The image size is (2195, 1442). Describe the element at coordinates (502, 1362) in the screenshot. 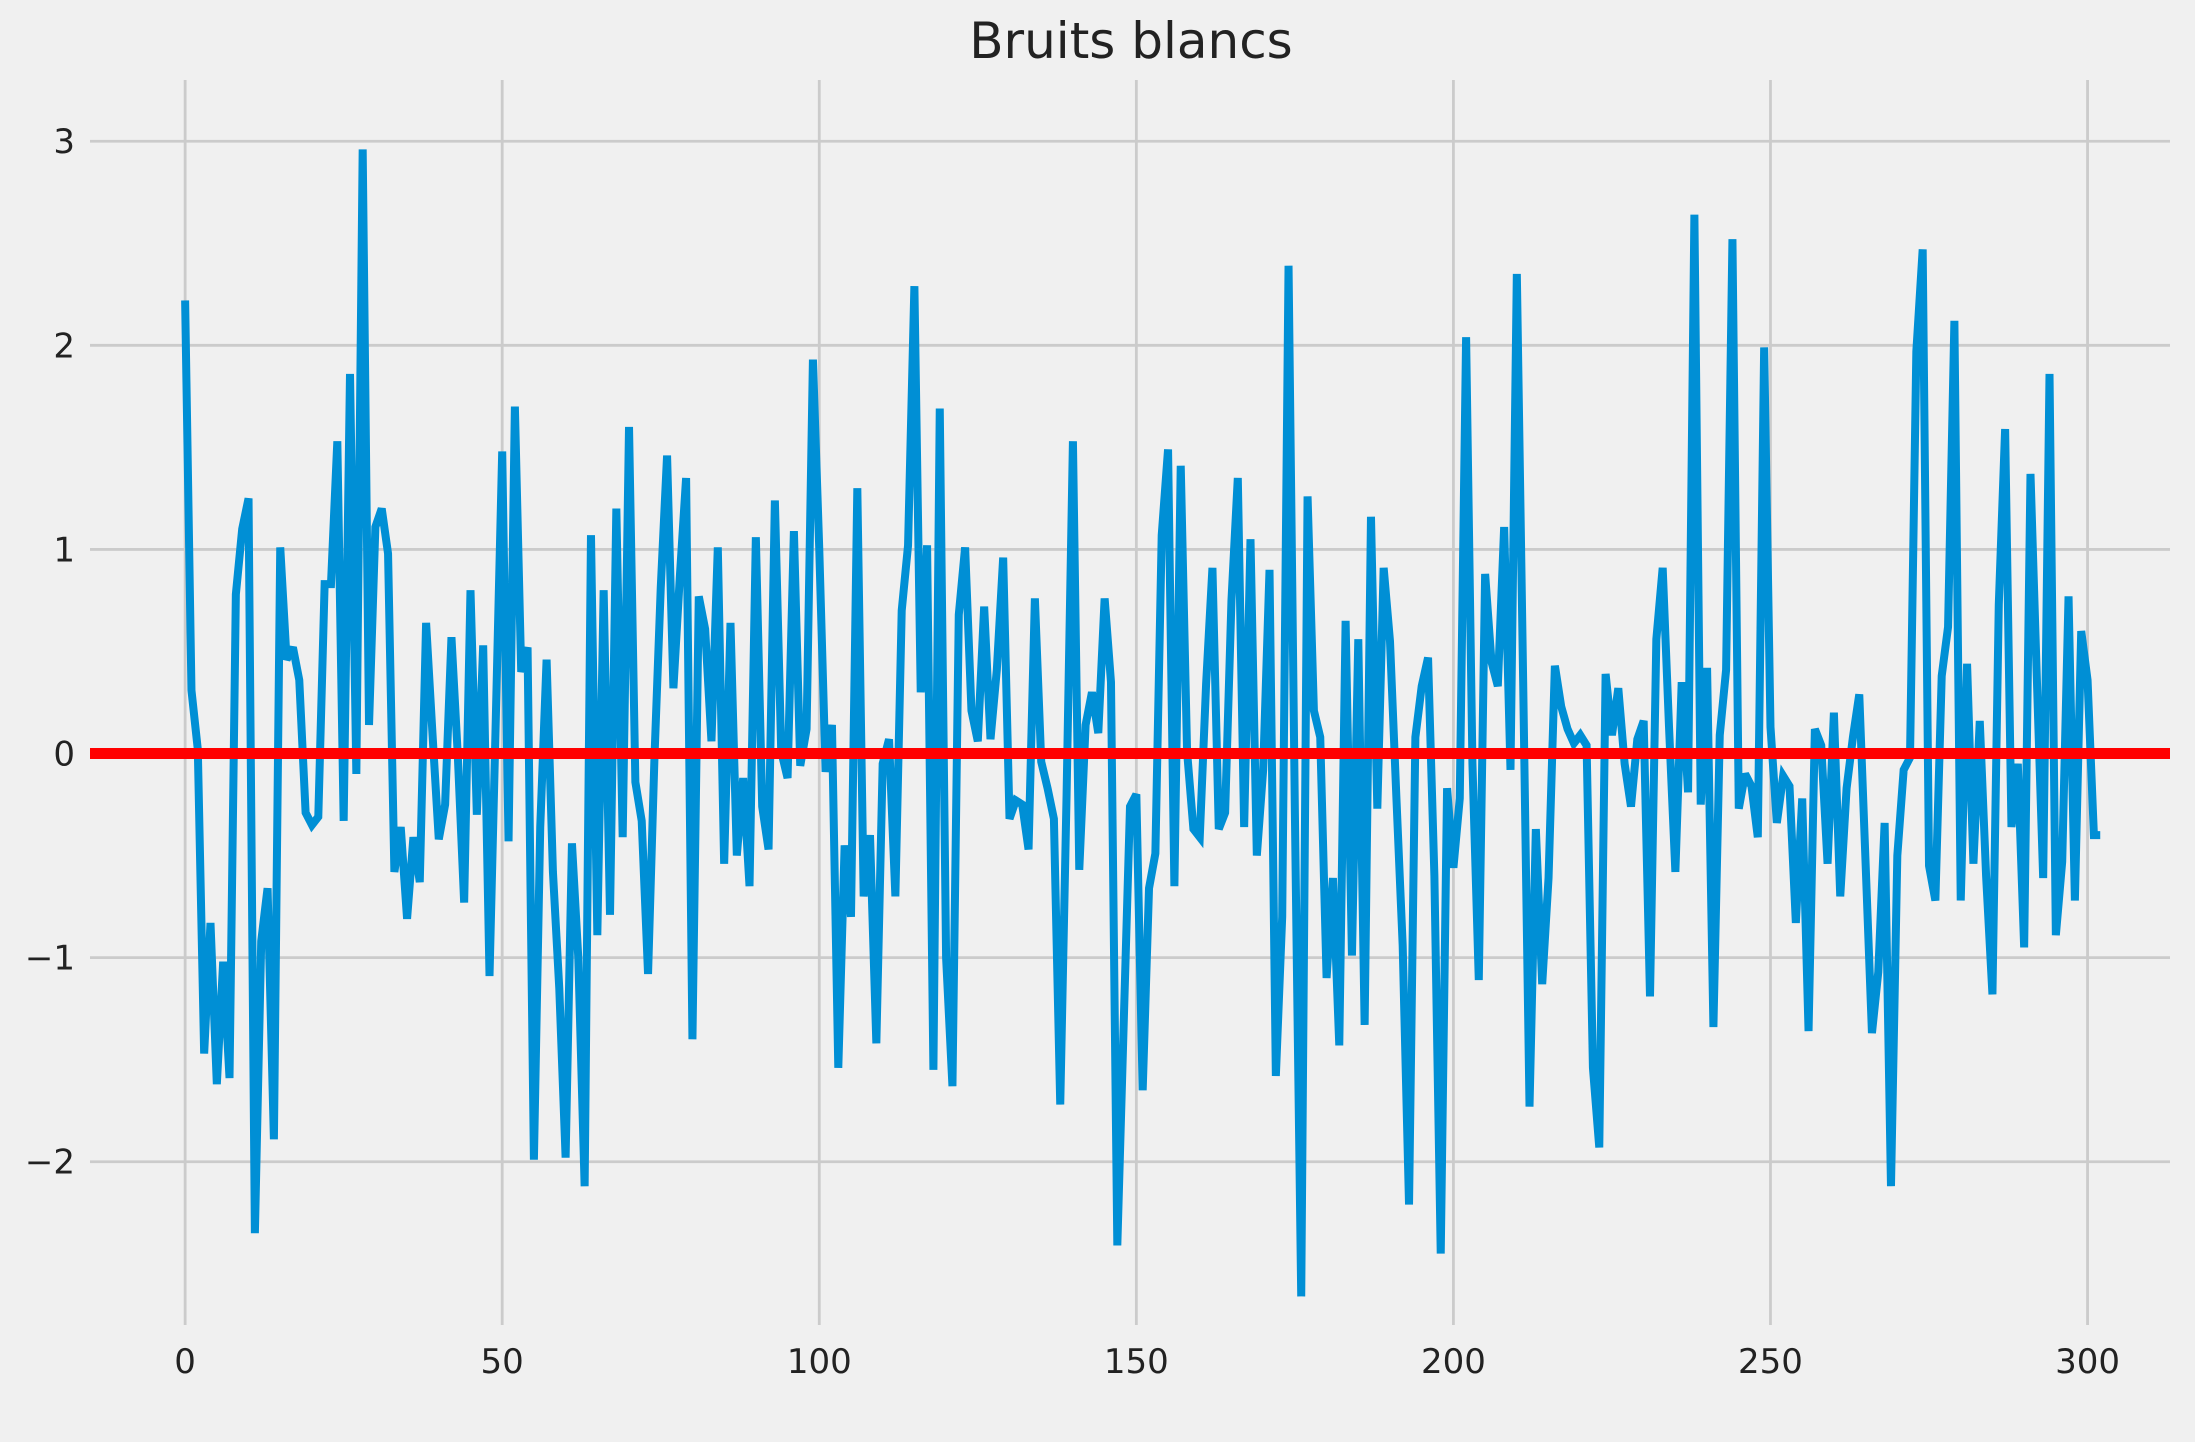

I see `x-tick-label: 50` at that location.